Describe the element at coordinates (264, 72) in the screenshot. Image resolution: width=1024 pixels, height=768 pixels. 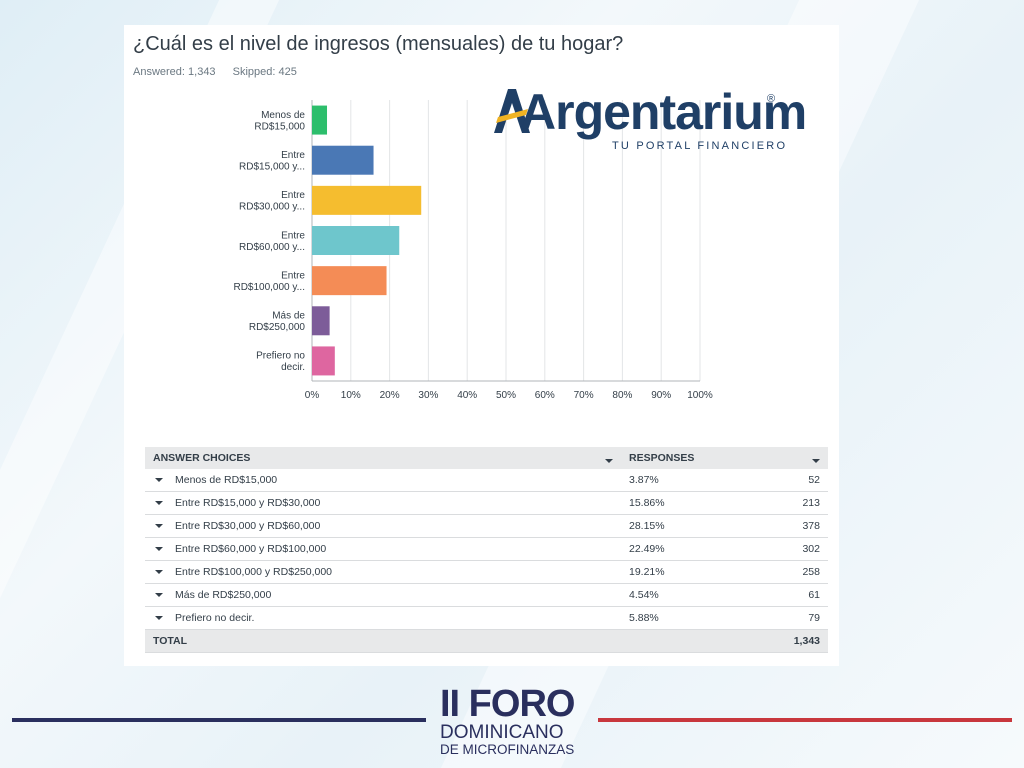
I see `skipped-count: Skipped: 425` at that location.